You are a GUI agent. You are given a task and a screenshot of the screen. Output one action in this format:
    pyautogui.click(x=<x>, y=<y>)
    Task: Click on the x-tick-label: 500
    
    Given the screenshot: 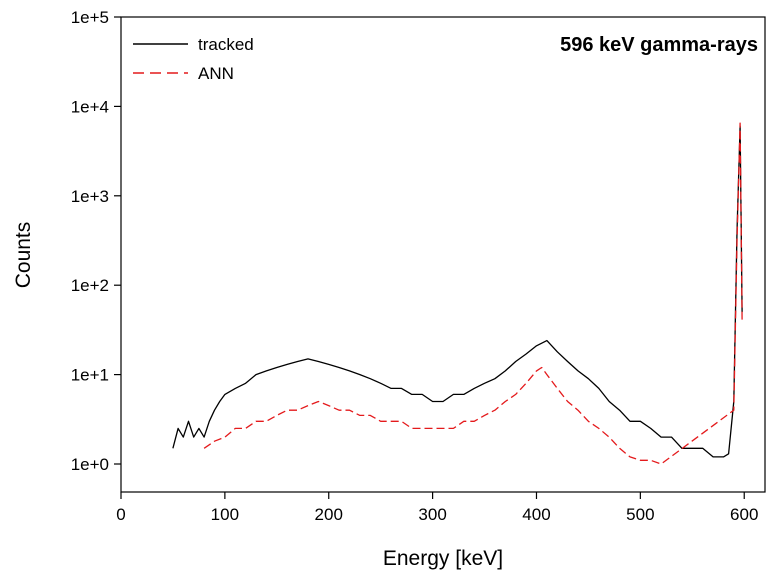 What is the action you would take?
    pyautogui.click(x=640, y=514)
    